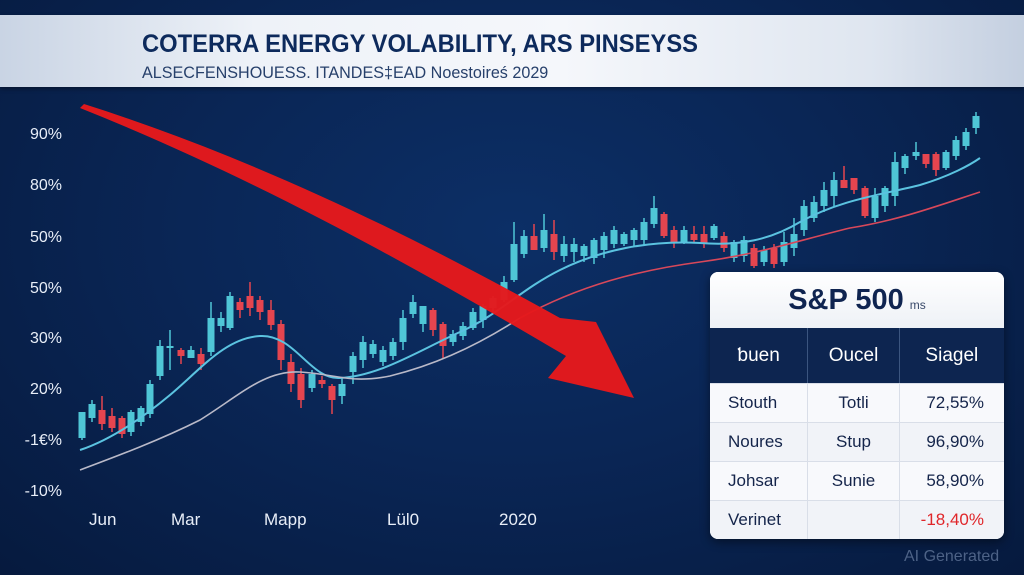 This screenshot has height=575, width=1024. I want to click on table-row: Noures Stup 96,90%, so click(857, 441).